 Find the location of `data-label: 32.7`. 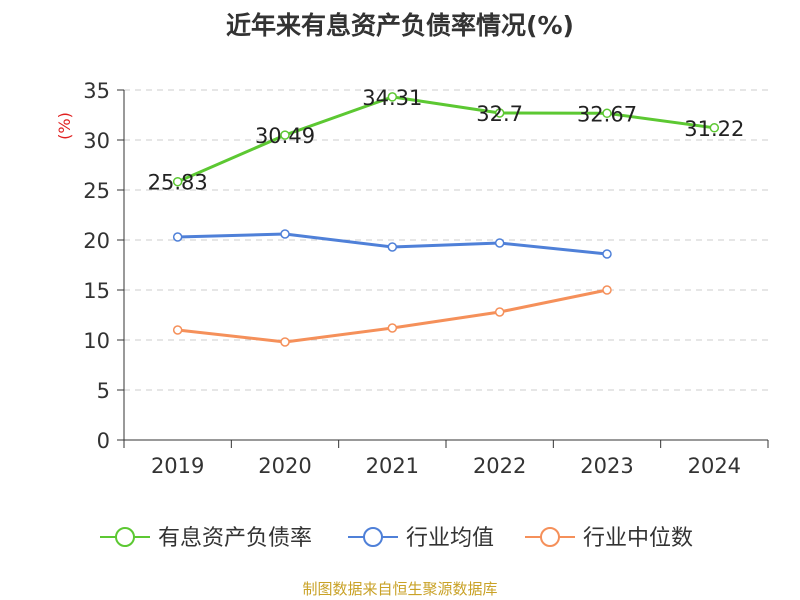

data-label: 32.7 is located at coordinates (499, 114).